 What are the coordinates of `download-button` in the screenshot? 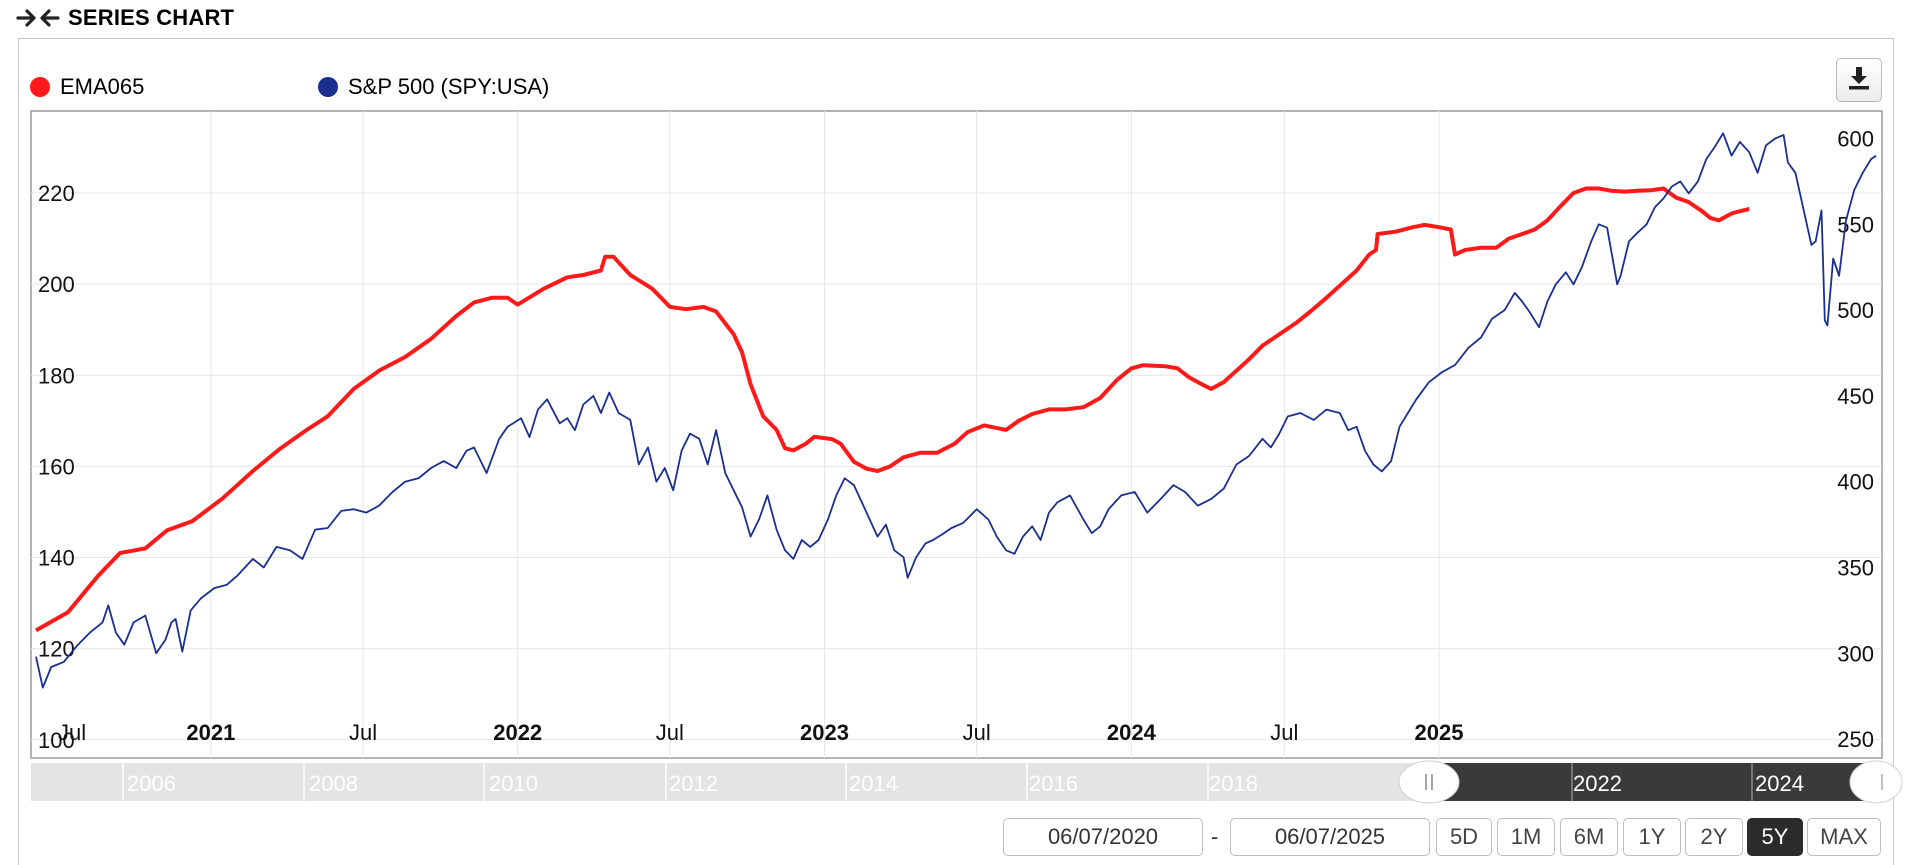 It's located at (1859, 80).